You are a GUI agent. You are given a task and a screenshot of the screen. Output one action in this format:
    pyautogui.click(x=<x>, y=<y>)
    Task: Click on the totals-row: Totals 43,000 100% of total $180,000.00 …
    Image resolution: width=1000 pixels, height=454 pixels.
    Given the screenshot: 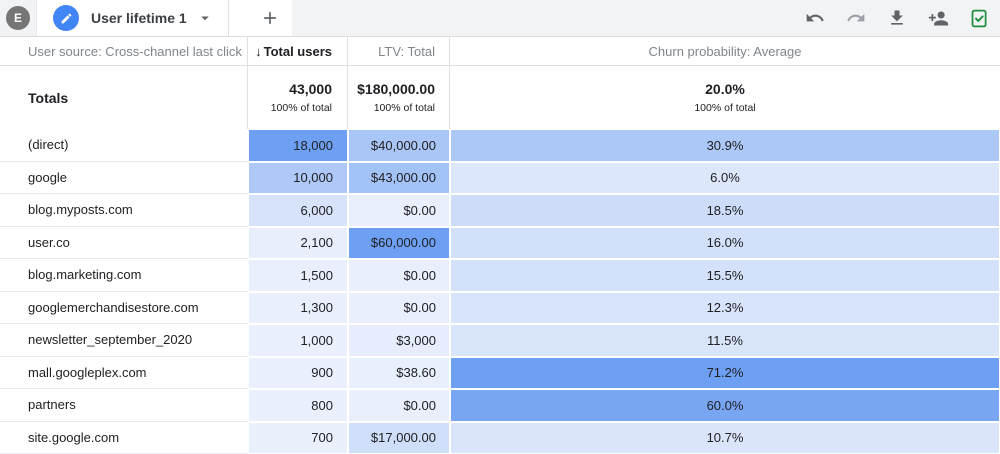 What is the action you would take?
    pyautogui.click(x=500, y=97)
    